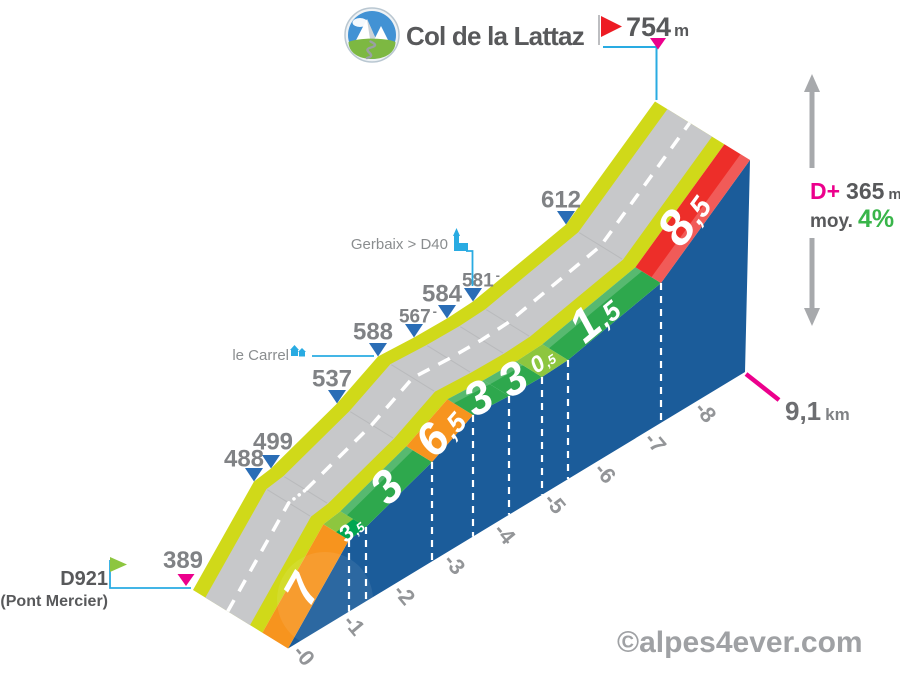 The image size is (900, 675). I want to click on page-title: Col de la Lattaz, so click(495, 36).